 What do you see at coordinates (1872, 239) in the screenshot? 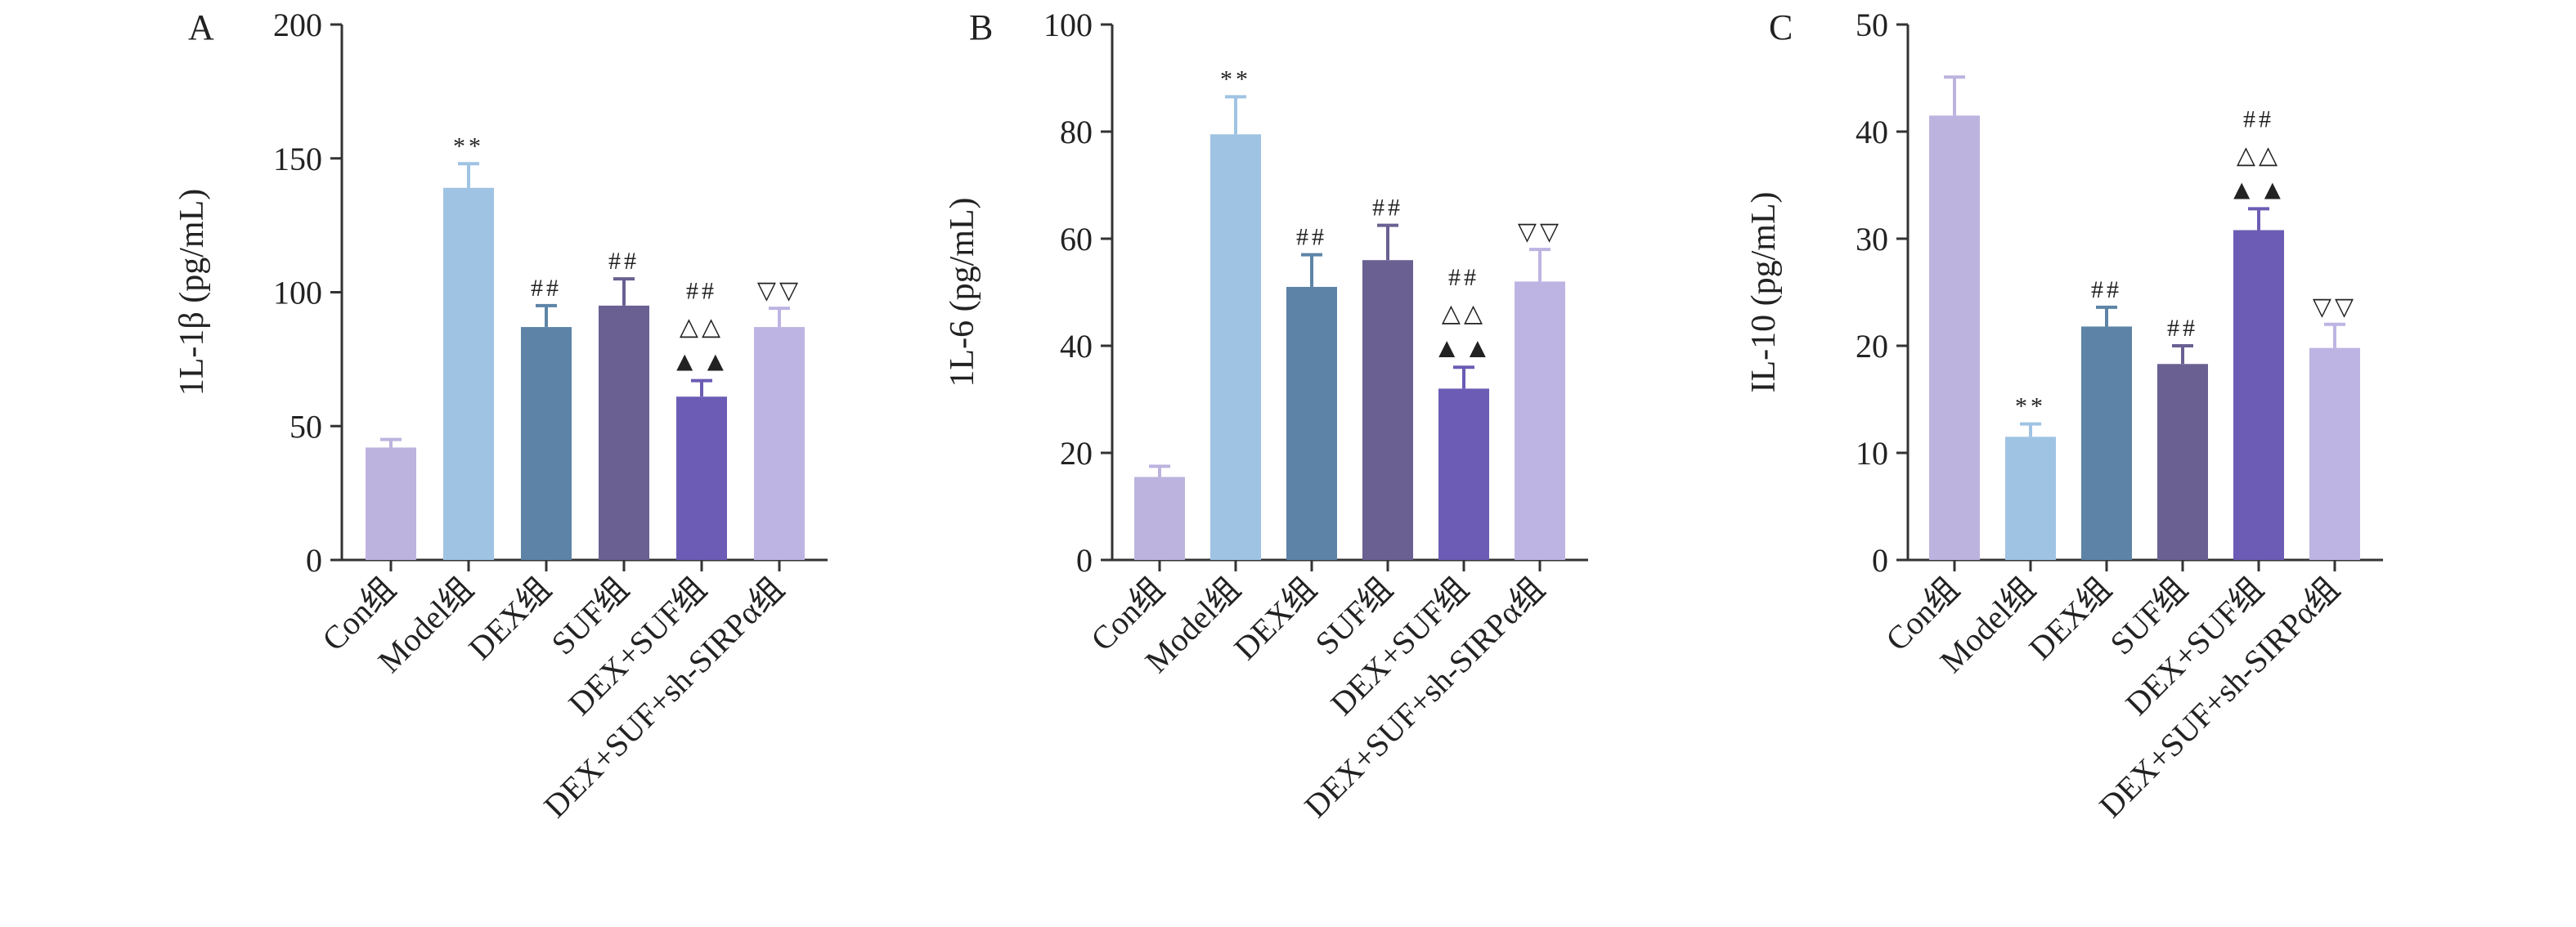
I see `y-tick-label: 30` at bounding box center [1872, 239].